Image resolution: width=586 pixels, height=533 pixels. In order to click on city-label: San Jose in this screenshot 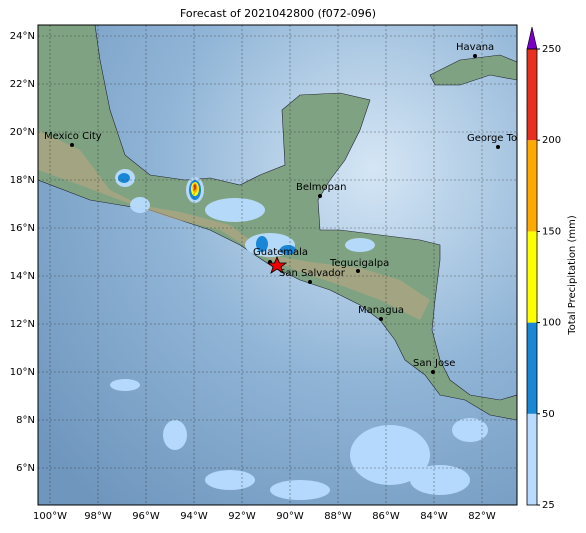, I will do `click(434, 363)`.